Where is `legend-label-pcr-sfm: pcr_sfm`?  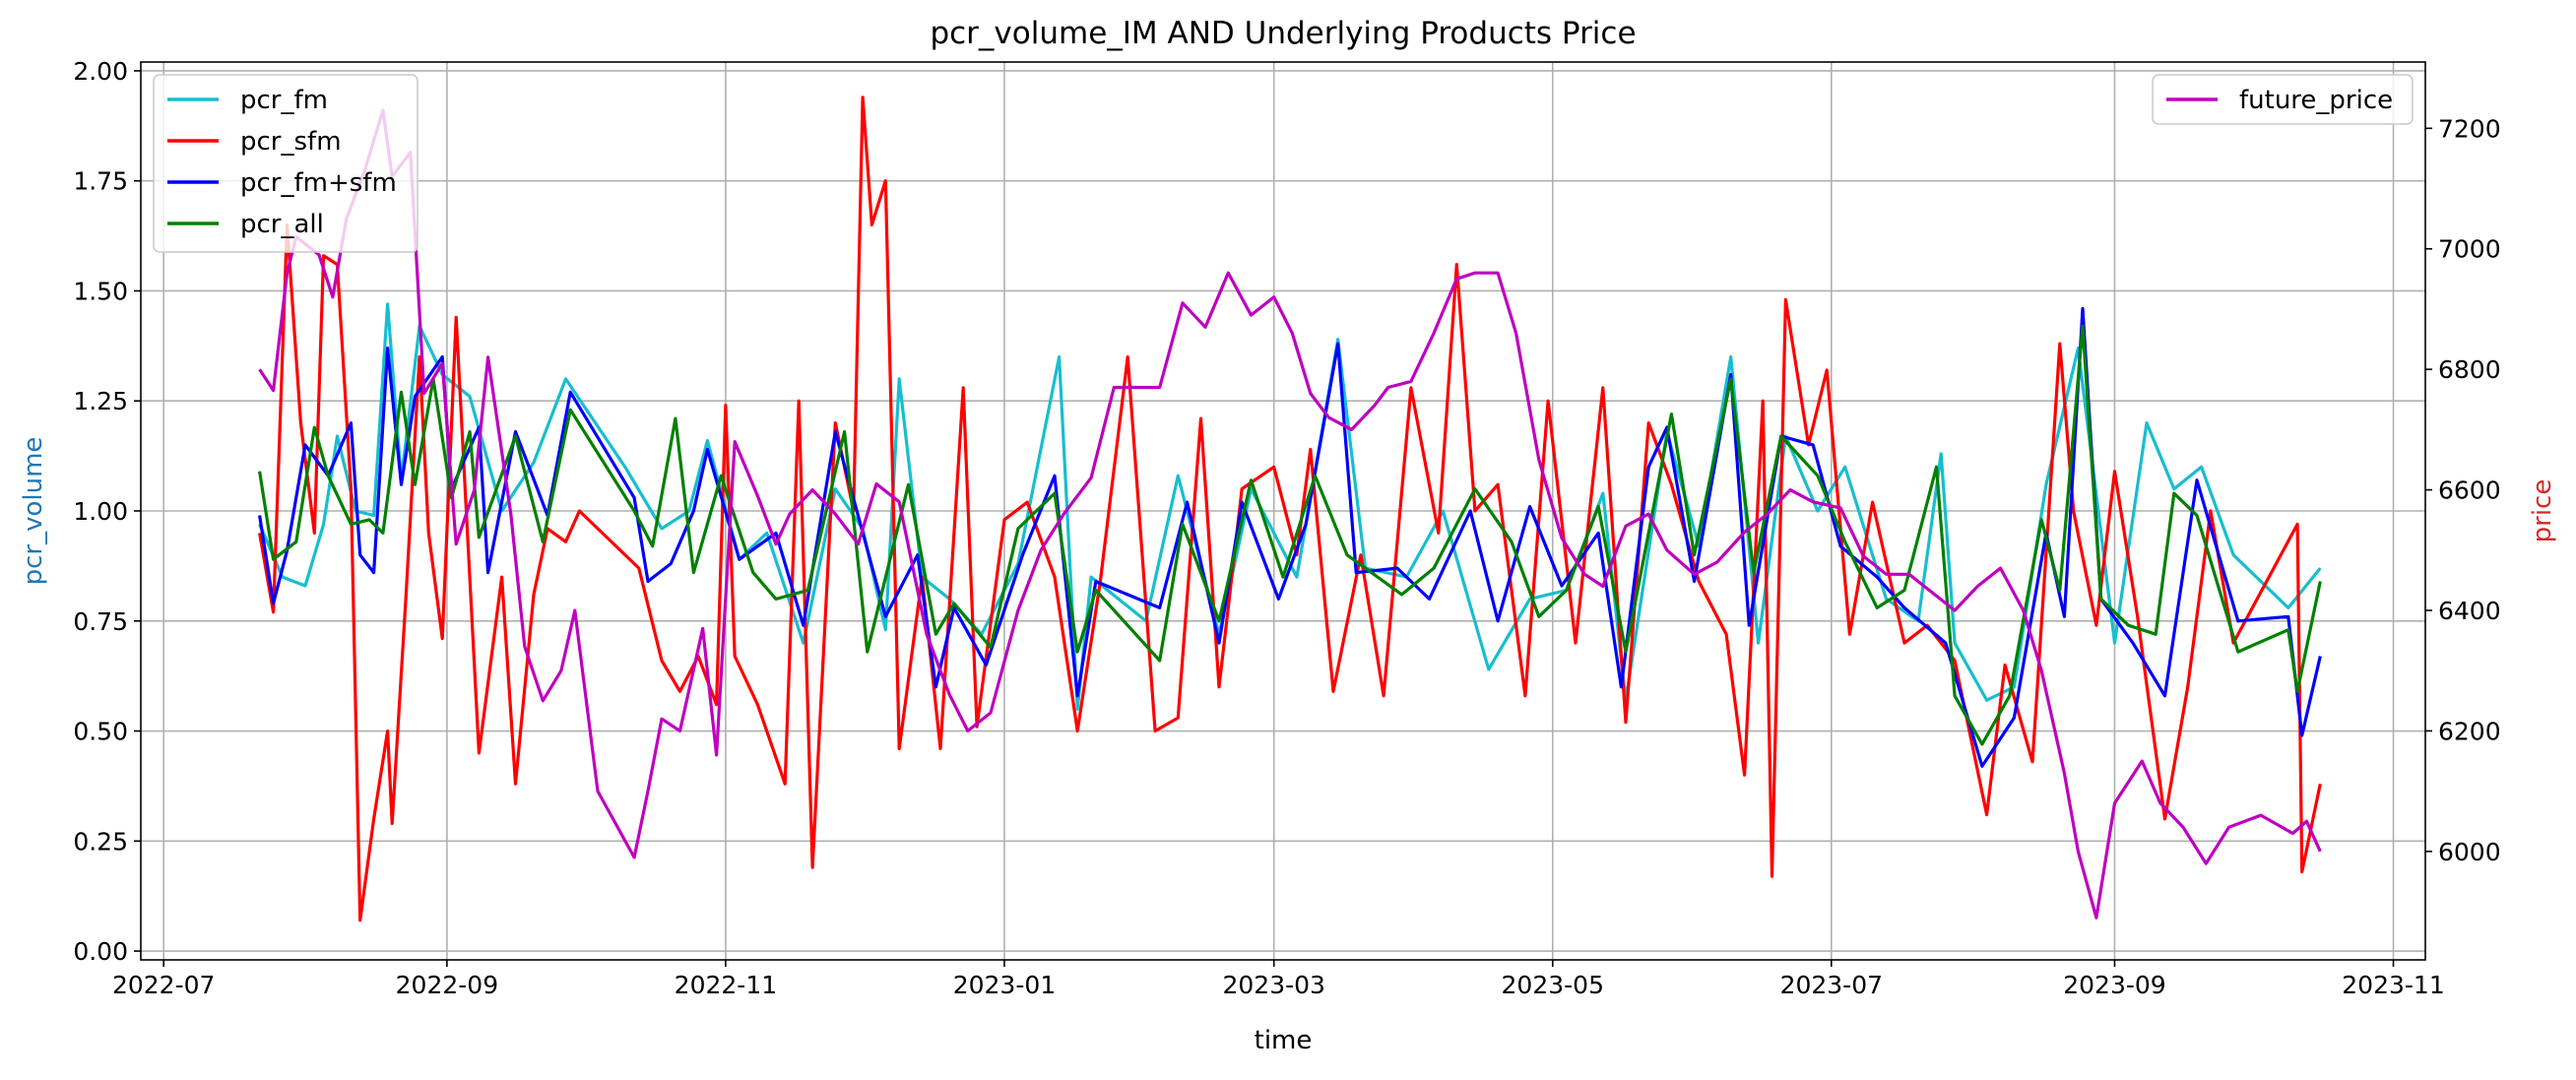 legend-label-pcr-sfm: pcr_sfm is located at coordinates (291, 142).